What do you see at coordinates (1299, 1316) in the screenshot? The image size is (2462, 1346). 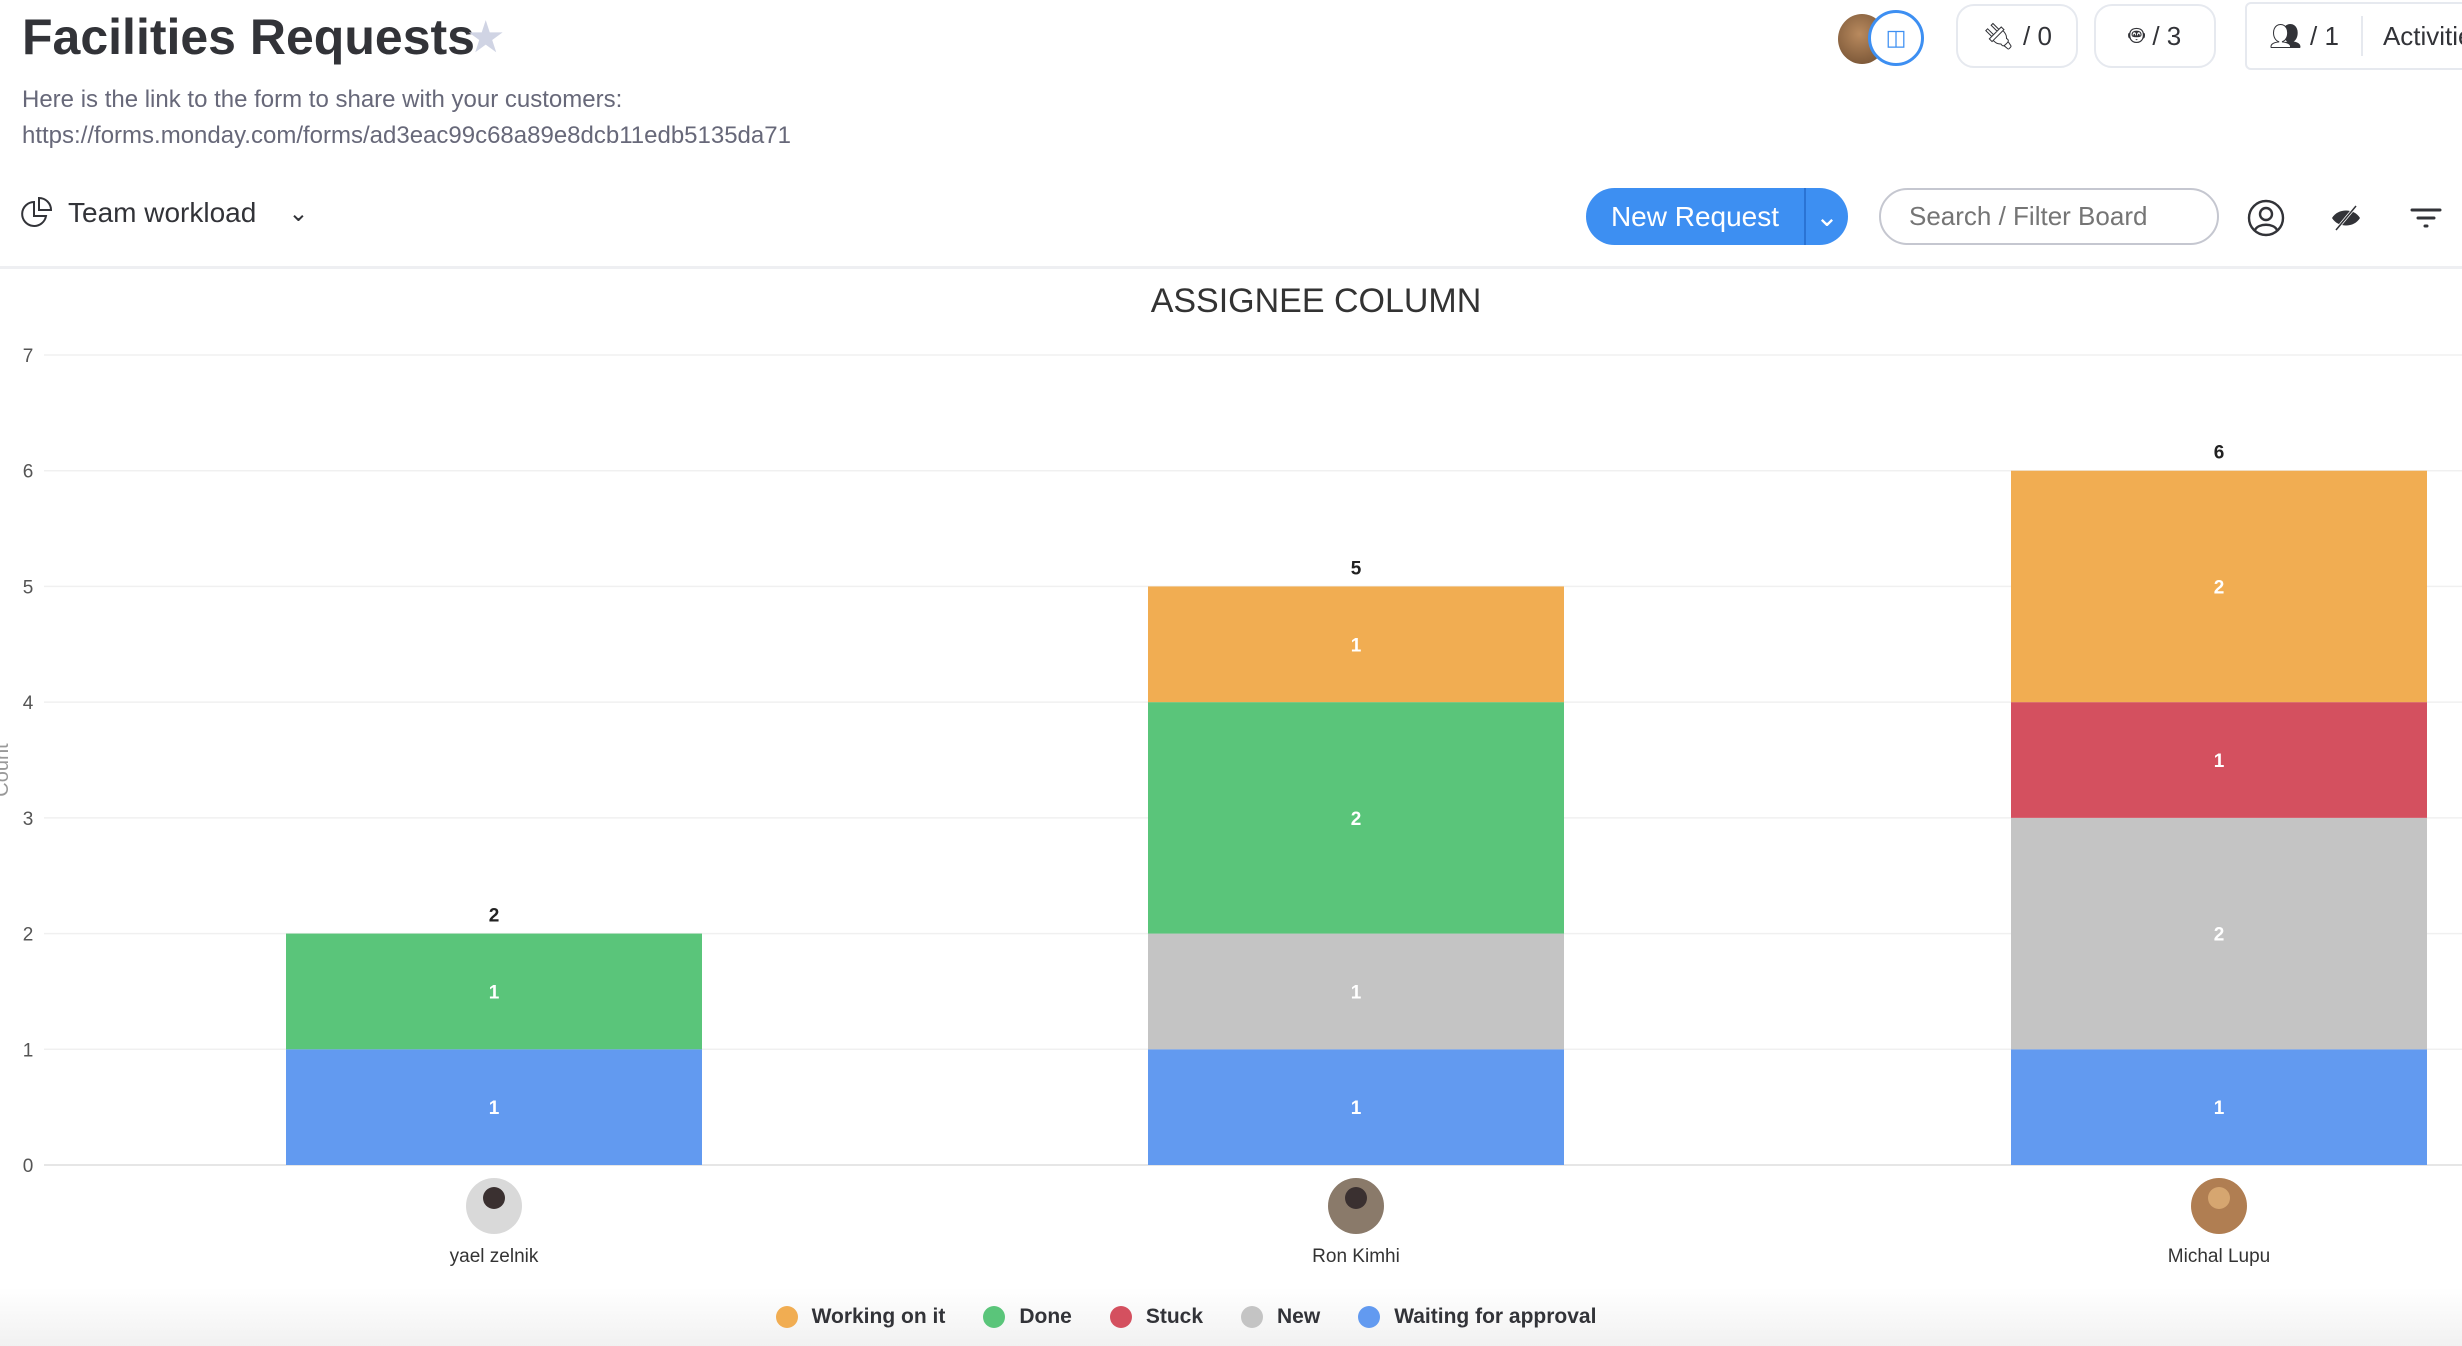 I see `legend-label: New` at bounding box center [1299, 1316].